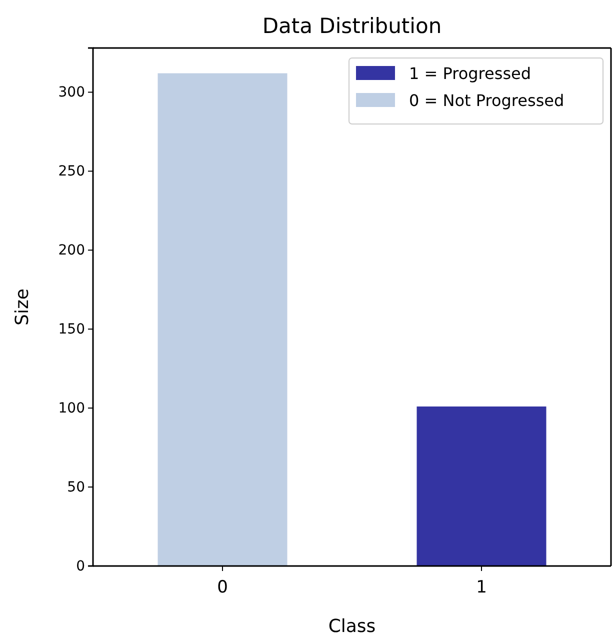 The image size is (613, 635). Describe the element at coordinates (71, 92) in the screenshot. I see `y-tick-label: 300` at that location.